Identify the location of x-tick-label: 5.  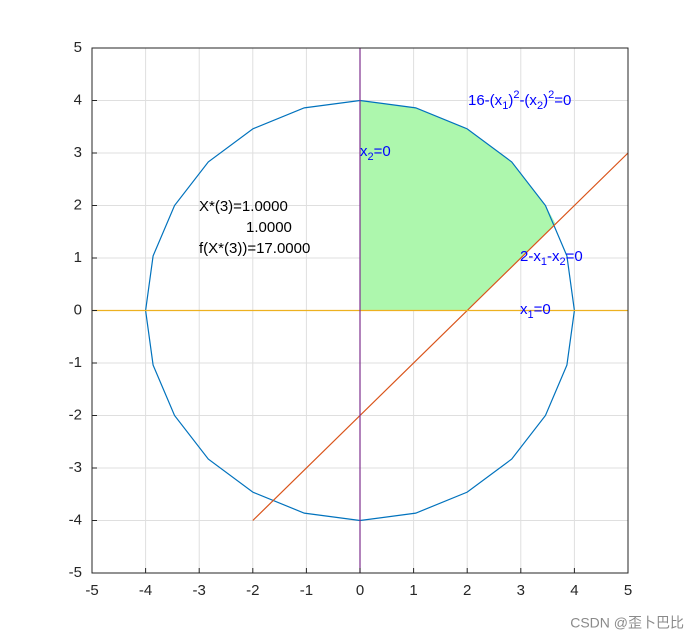
(628, 590).